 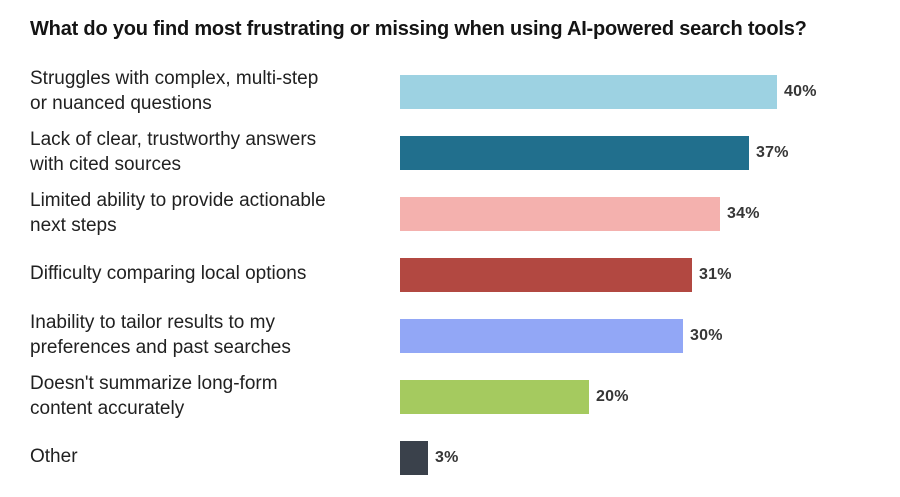 I want to click on bar-value: 34%, so click(x=743, y=213).